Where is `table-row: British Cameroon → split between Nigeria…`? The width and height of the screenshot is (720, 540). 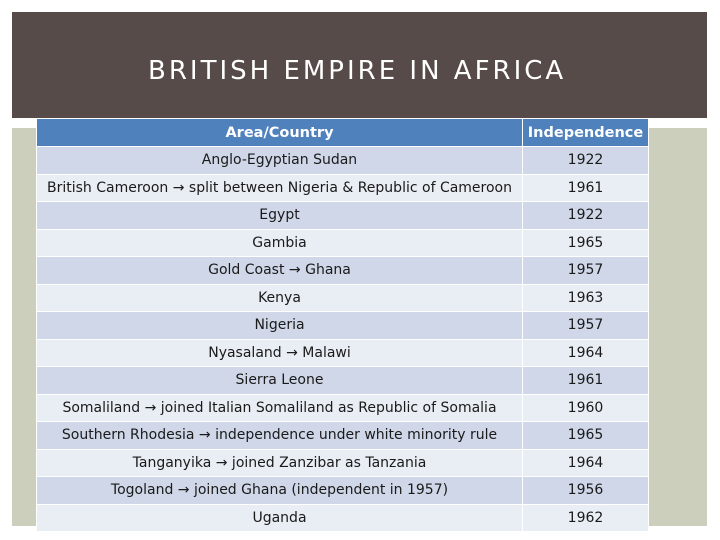
table-row: British Cameroon → split between Nigeria… is located at coordinates (342, 187).